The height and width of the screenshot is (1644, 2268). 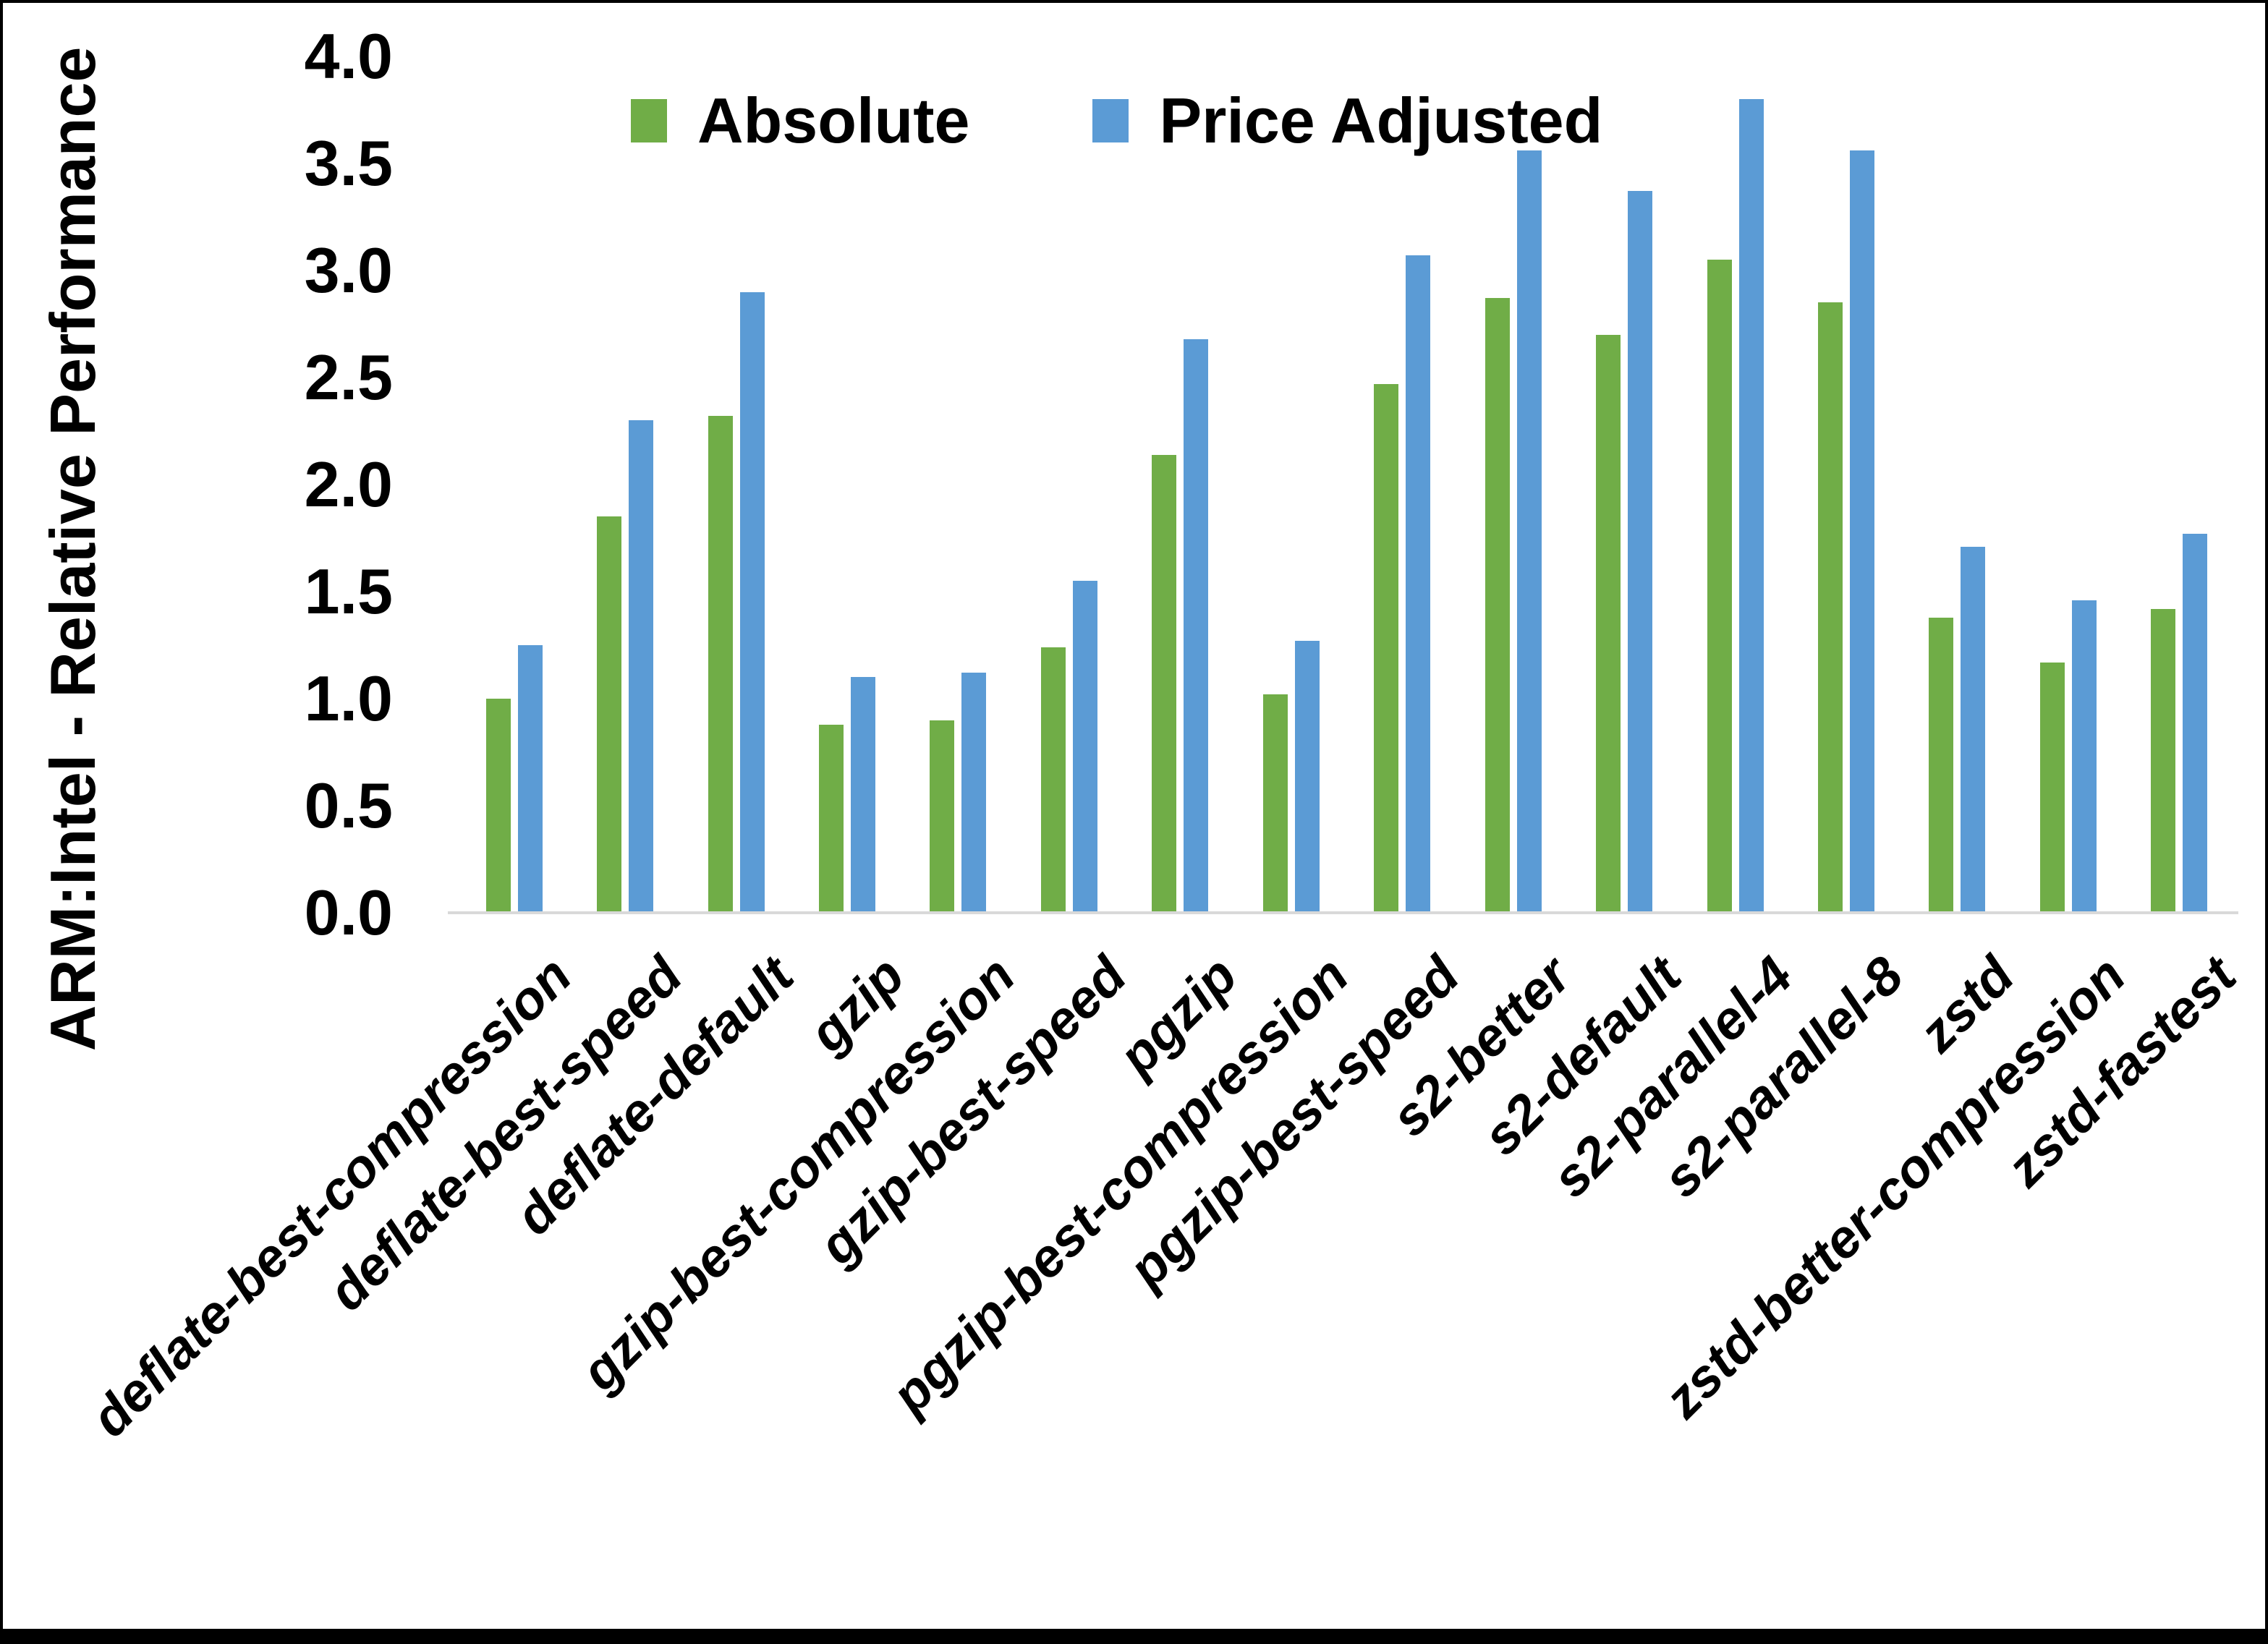 What do you see at coordinates (833, 120) in the screenshot?
I see `legend-label-absolute: Absolute` at bounding box center [833, 120].